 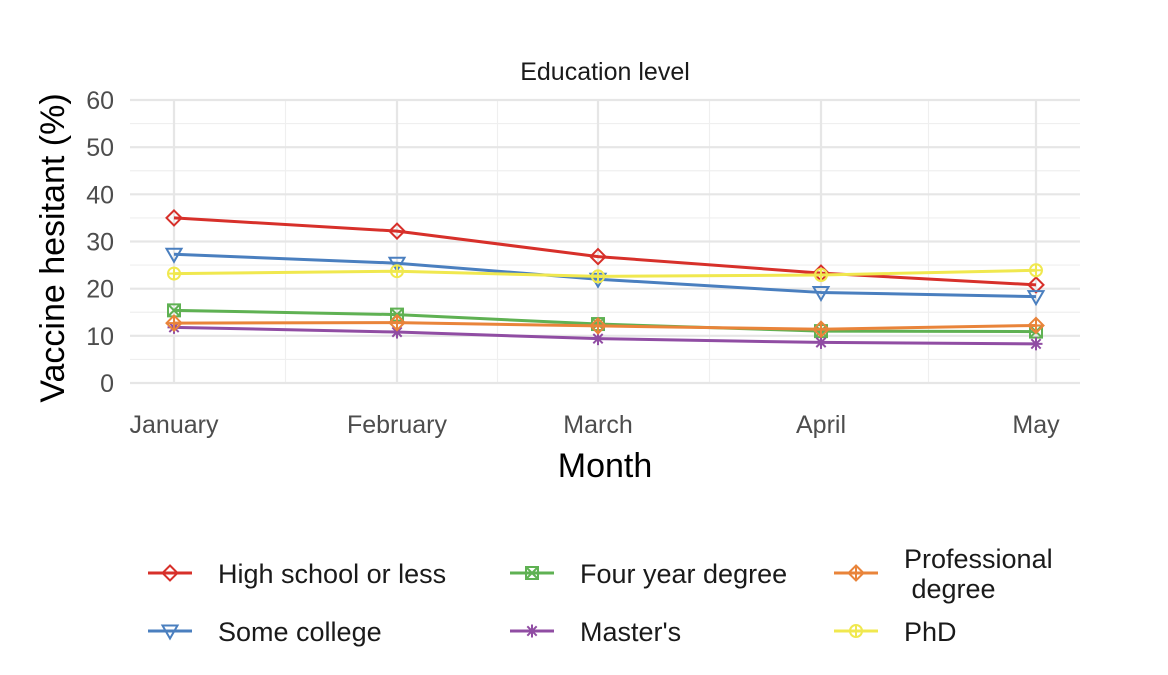 I want to click on legend-label: PhD, so click(x=930, y=632).